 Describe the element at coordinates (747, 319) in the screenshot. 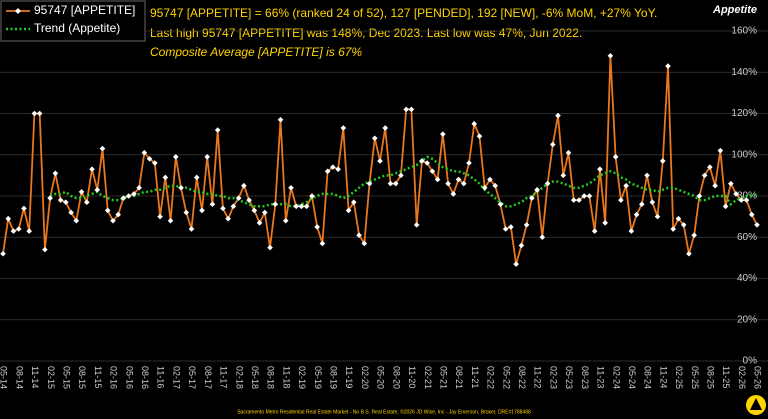

I see `y-tick-label: 20%` at that location.